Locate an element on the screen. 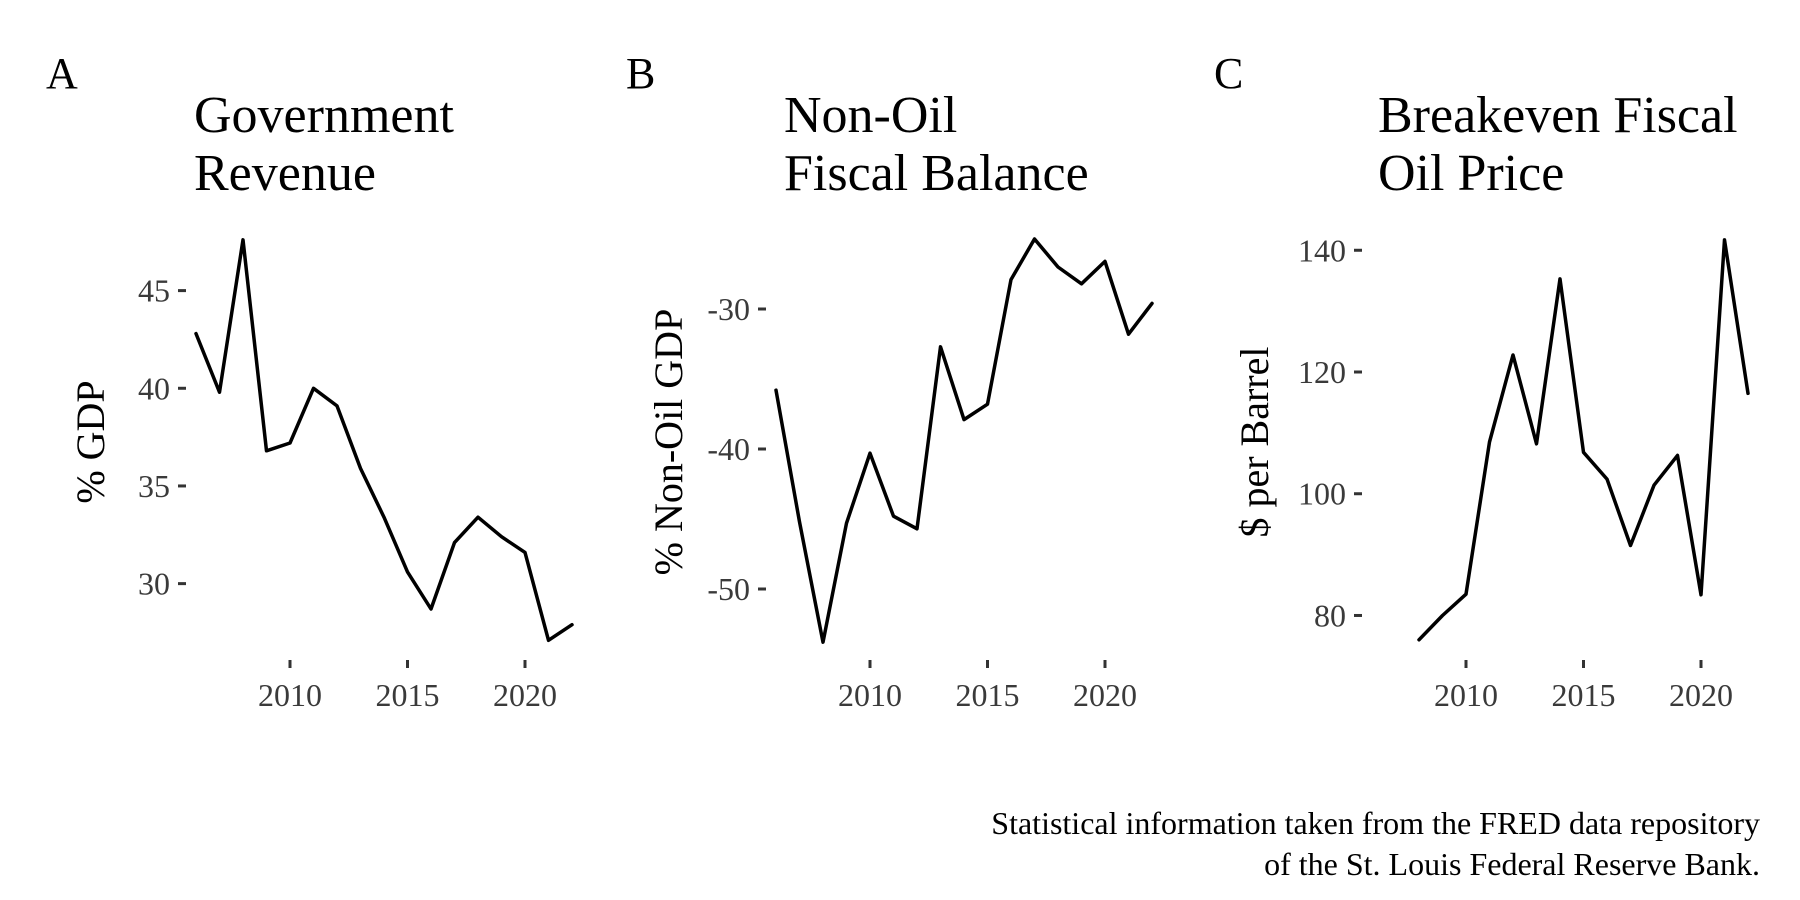  y-axis-label-b: % Non-Oil GDP is located at coordinates (668, 442).